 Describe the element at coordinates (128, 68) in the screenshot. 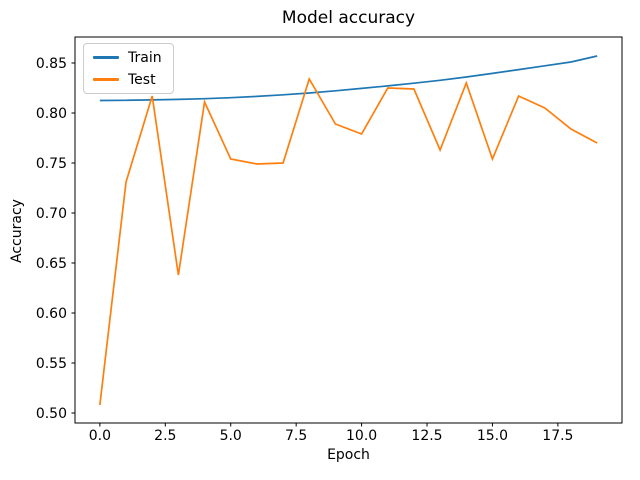

I see `legend: Train Test` at that location.